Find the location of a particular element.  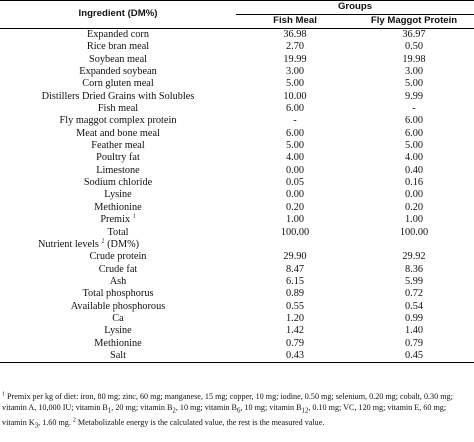

fish-meal-value: 6.15 is located at coordinates (295, 281).